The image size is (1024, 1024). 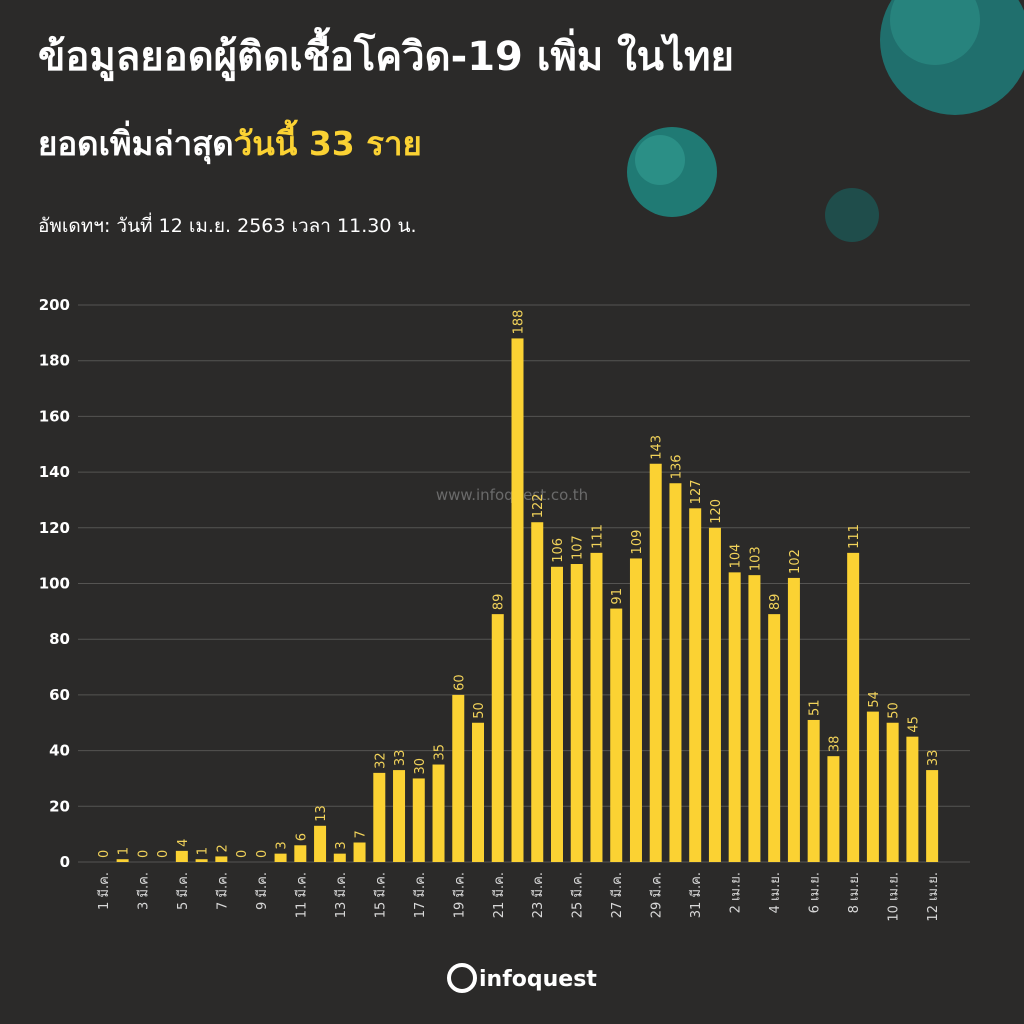 I want to click on value-label: 60, so click(x=459, y=682).